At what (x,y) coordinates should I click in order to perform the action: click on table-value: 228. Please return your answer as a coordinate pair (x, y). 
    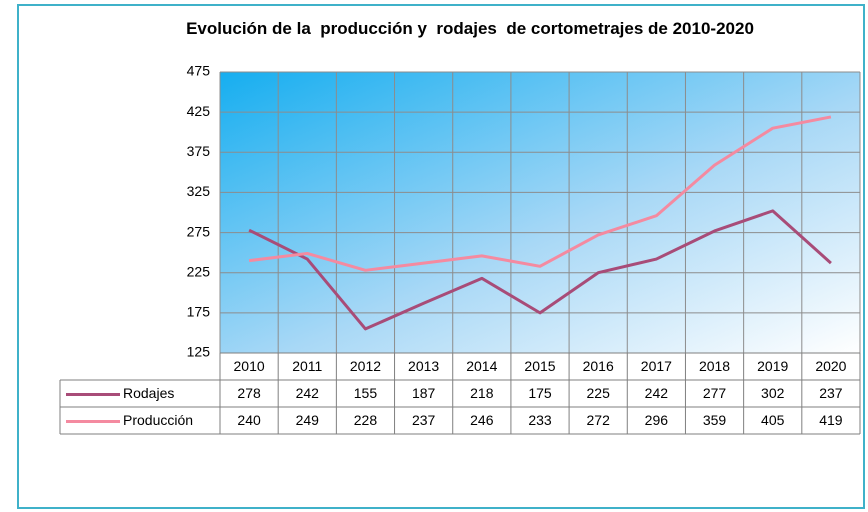
    Looking at the image, I should click on (366, 420).